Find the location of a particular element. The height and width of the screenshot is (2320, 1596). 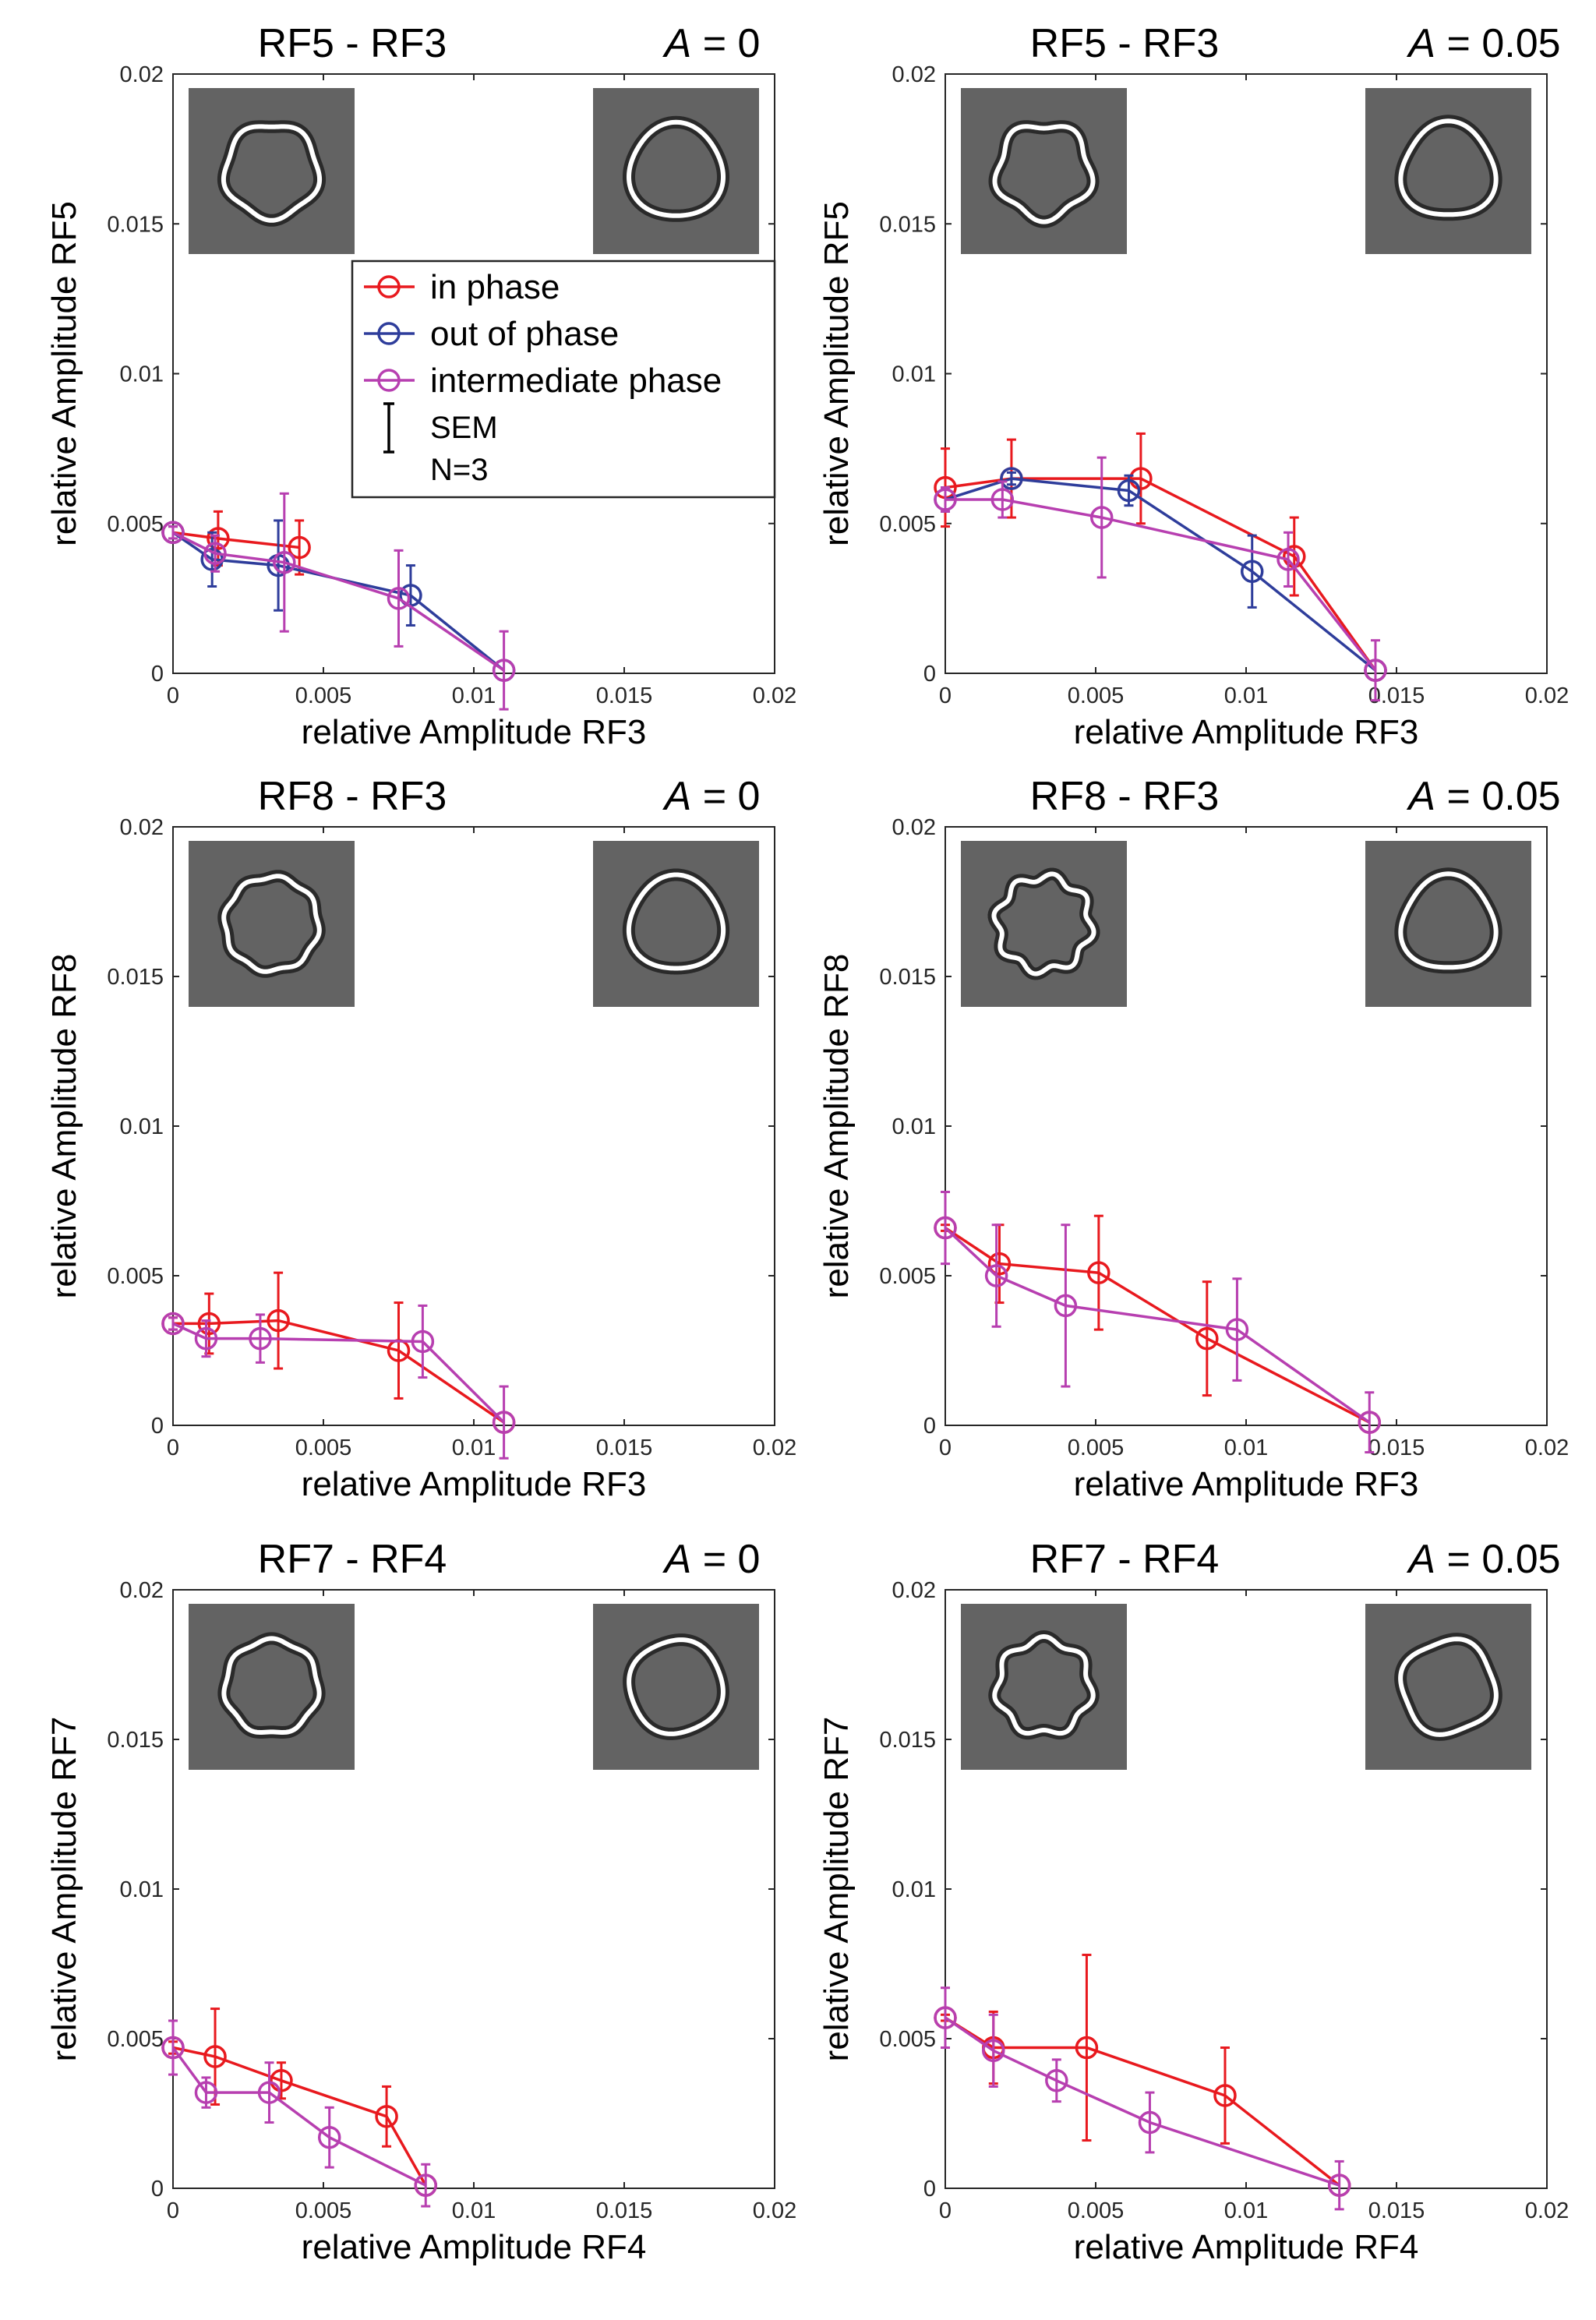

legend-sem-label: SEM is located at coordinates (464, 428).